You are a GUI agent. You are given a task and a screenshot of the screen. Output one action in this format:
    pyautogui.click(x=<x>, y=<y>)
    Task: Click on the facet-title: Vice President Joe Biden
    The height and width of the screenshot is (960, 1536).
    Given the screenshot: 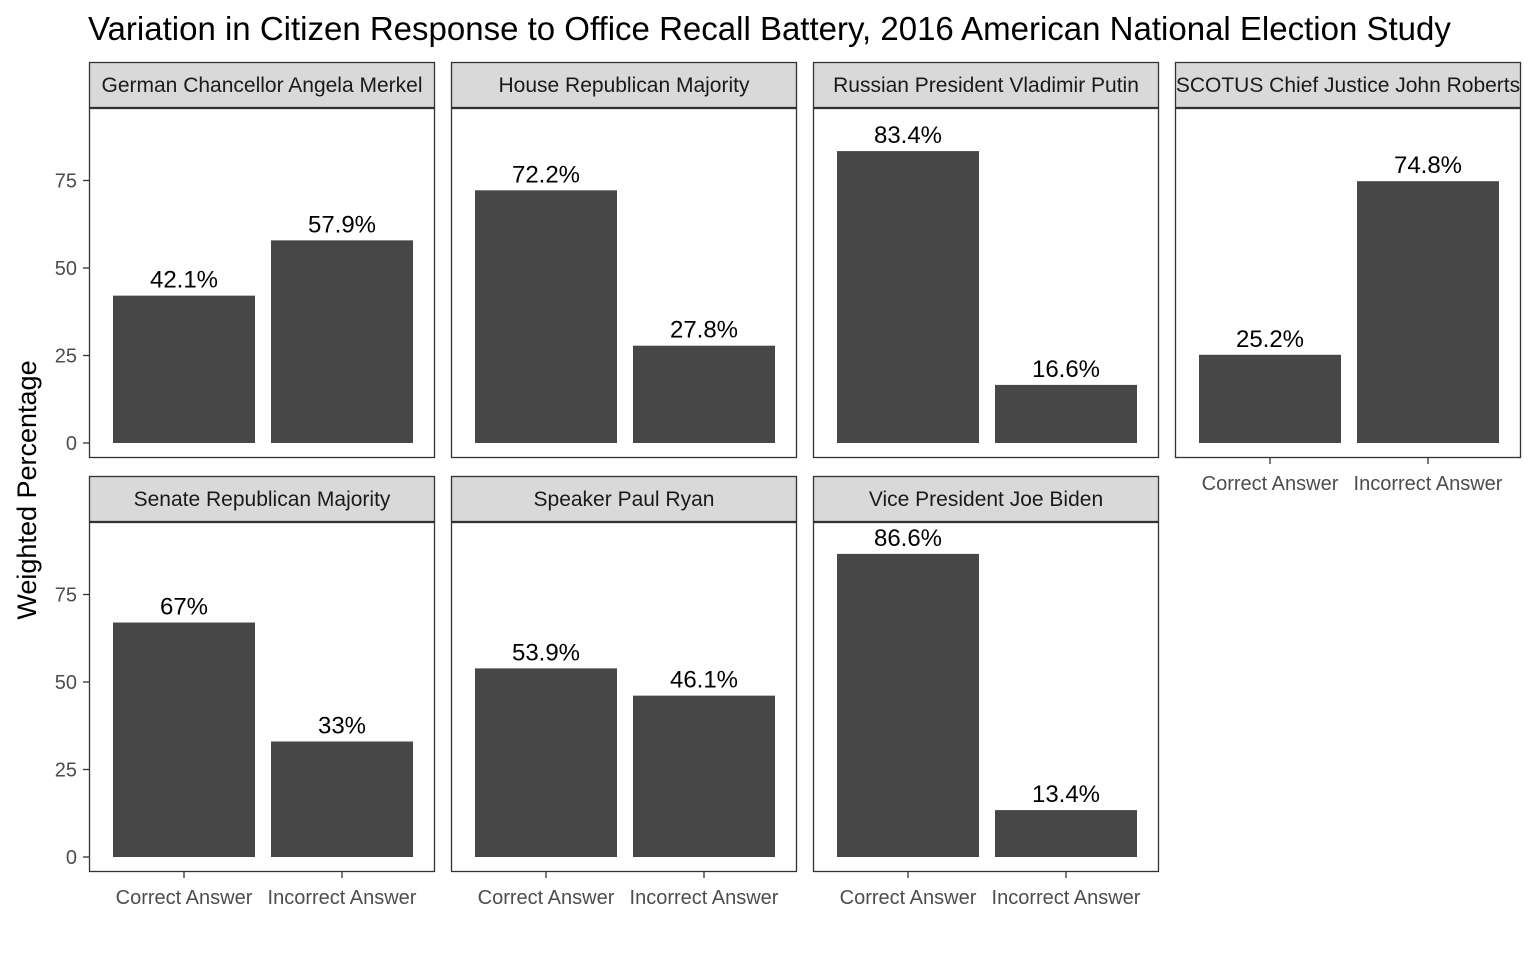 What is the action you would take?
    pyautogui.click(x=986, y=499)
    